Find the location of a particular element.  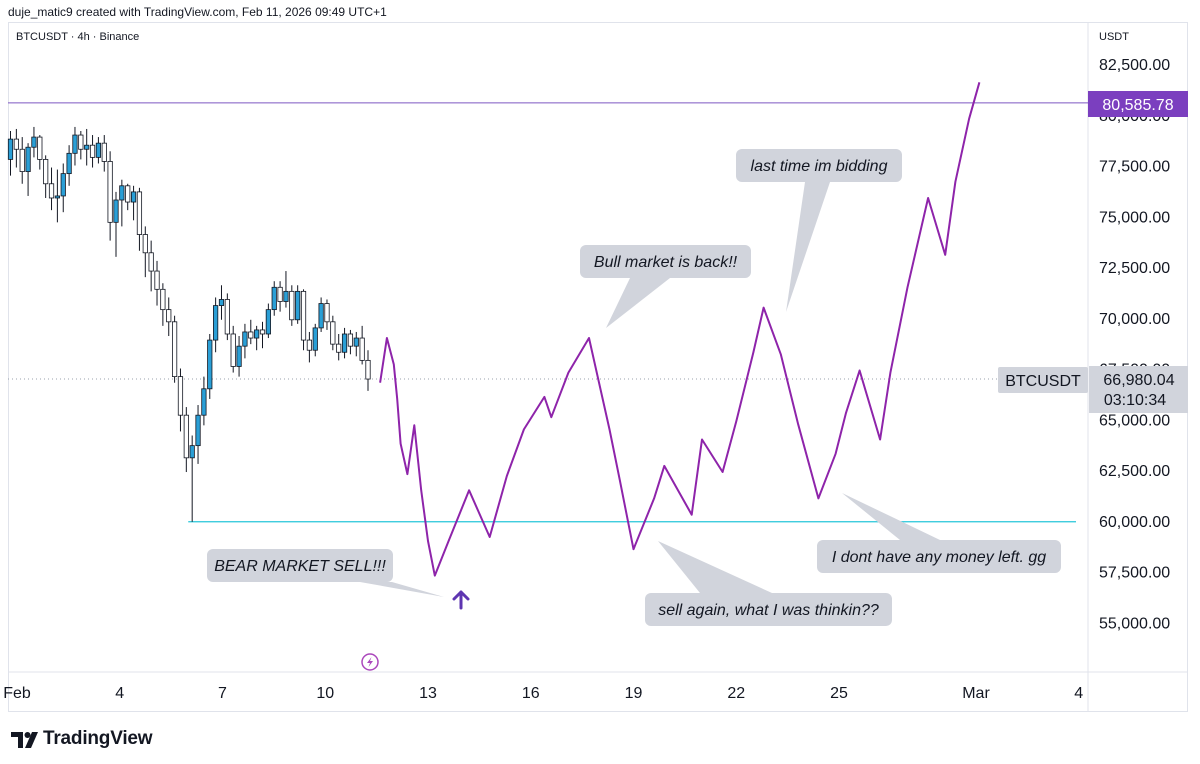

tradingview-logo-icon is located at coordinates (24, 740).